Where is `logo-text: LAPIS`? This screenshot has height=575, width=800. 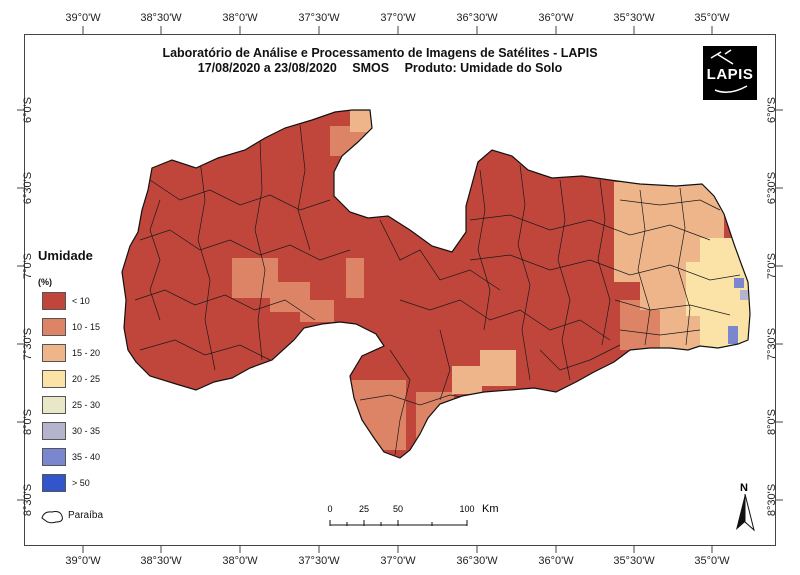 logo-text: LAPIS is located at coordinates (730, 74).